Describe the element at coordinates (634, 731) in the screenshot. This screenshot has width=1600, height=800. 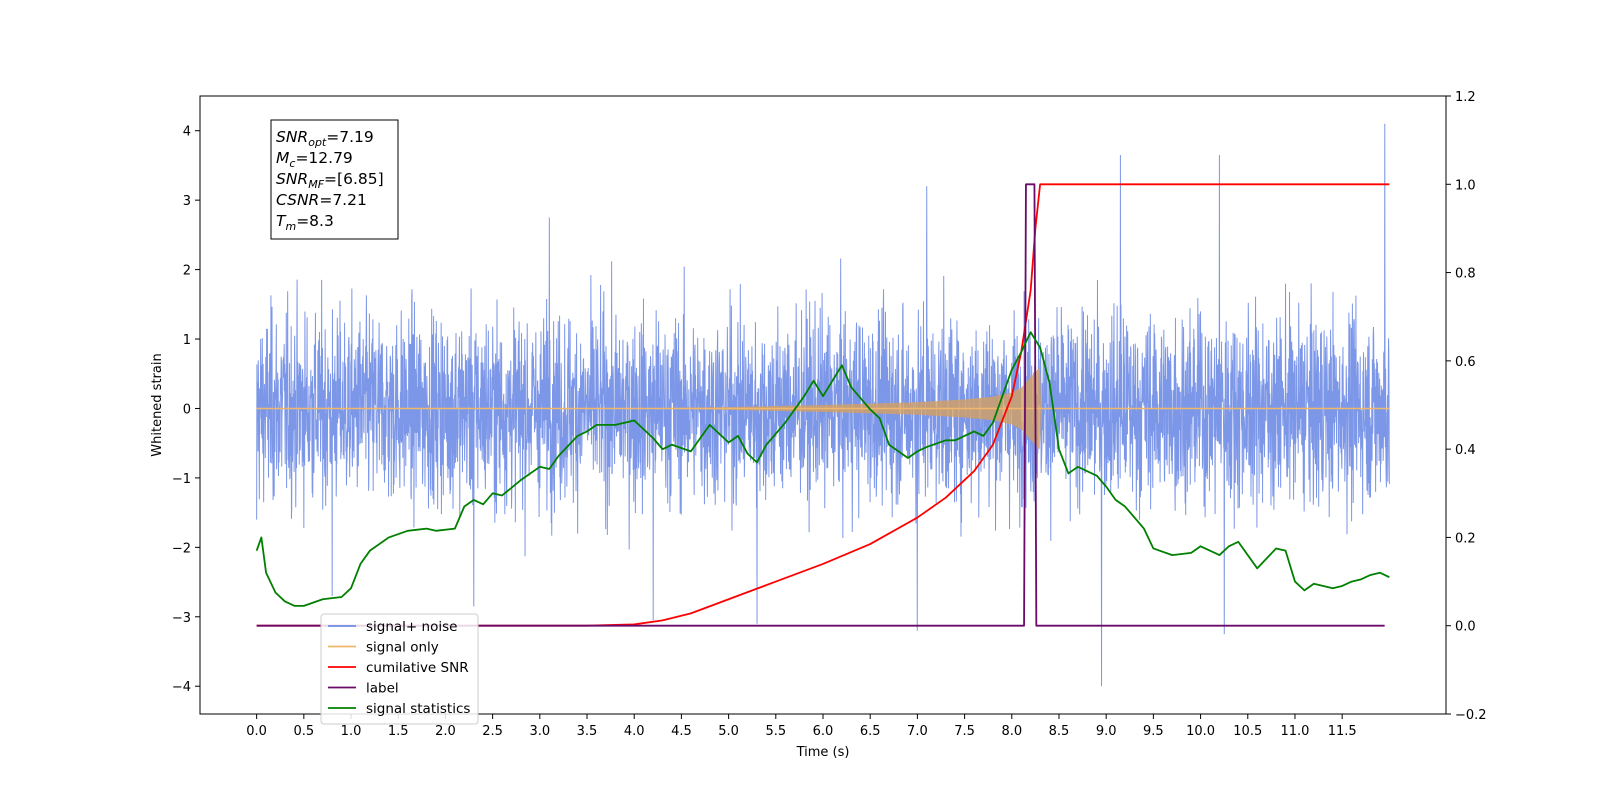
I see `x-tick-label: 4.0` at that location.